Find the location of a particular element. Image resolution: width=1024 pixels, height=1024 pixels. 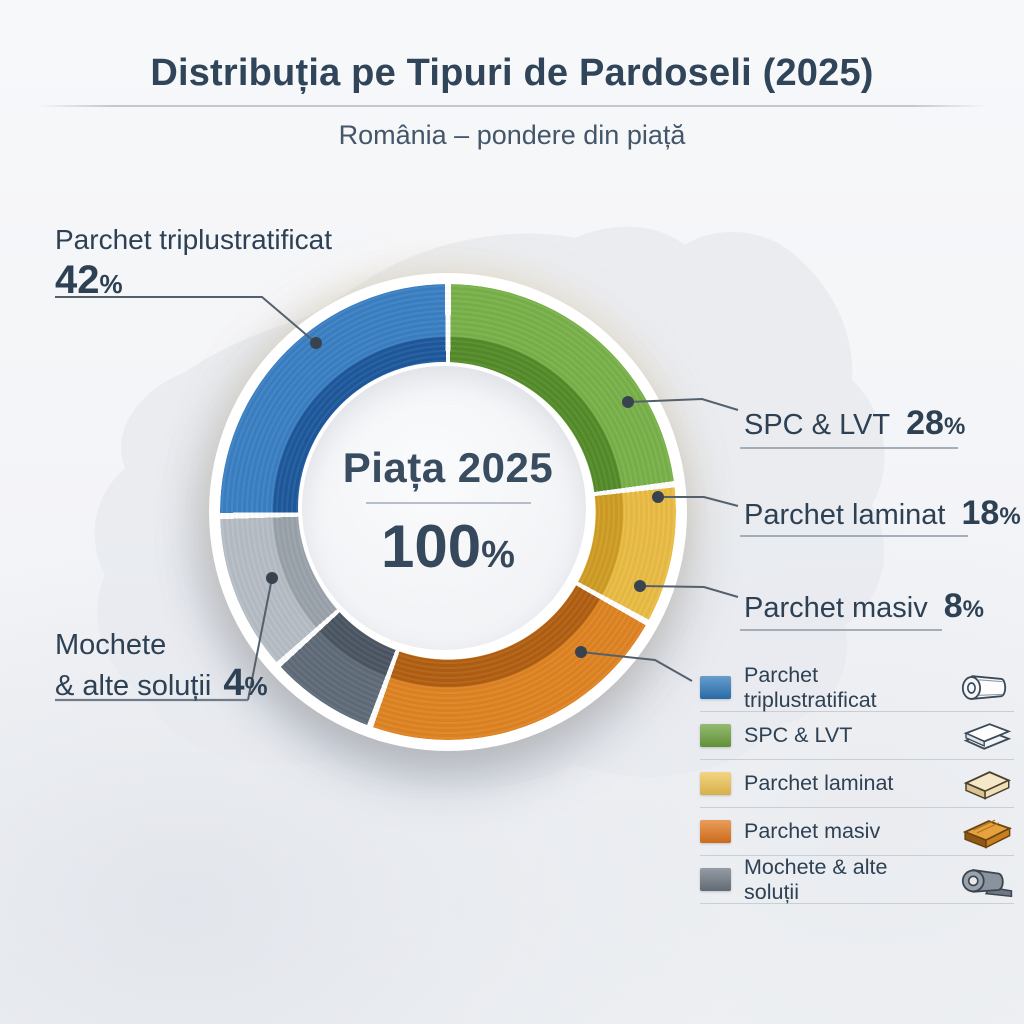

leader-spc-lvt is located at coordinates (683, 404).